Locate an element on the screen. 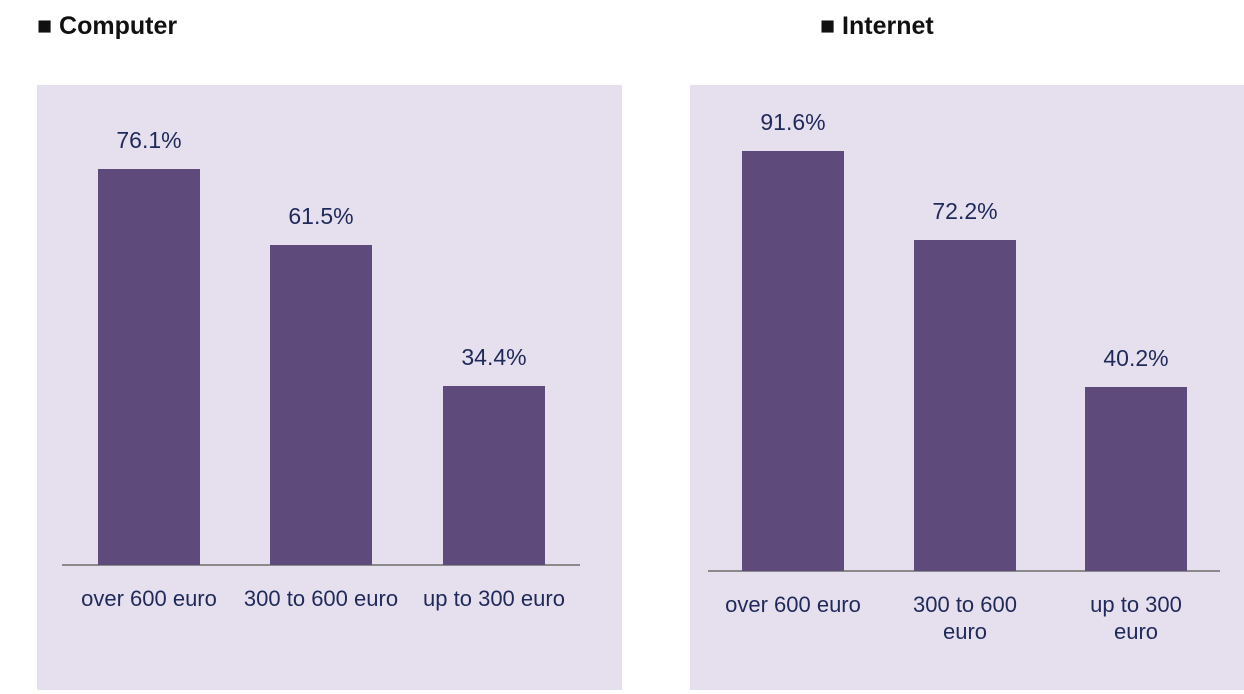 The height and width of the screenshot is (694, 1244). data-label: 40.2% is located at coordinates (1136, 357).